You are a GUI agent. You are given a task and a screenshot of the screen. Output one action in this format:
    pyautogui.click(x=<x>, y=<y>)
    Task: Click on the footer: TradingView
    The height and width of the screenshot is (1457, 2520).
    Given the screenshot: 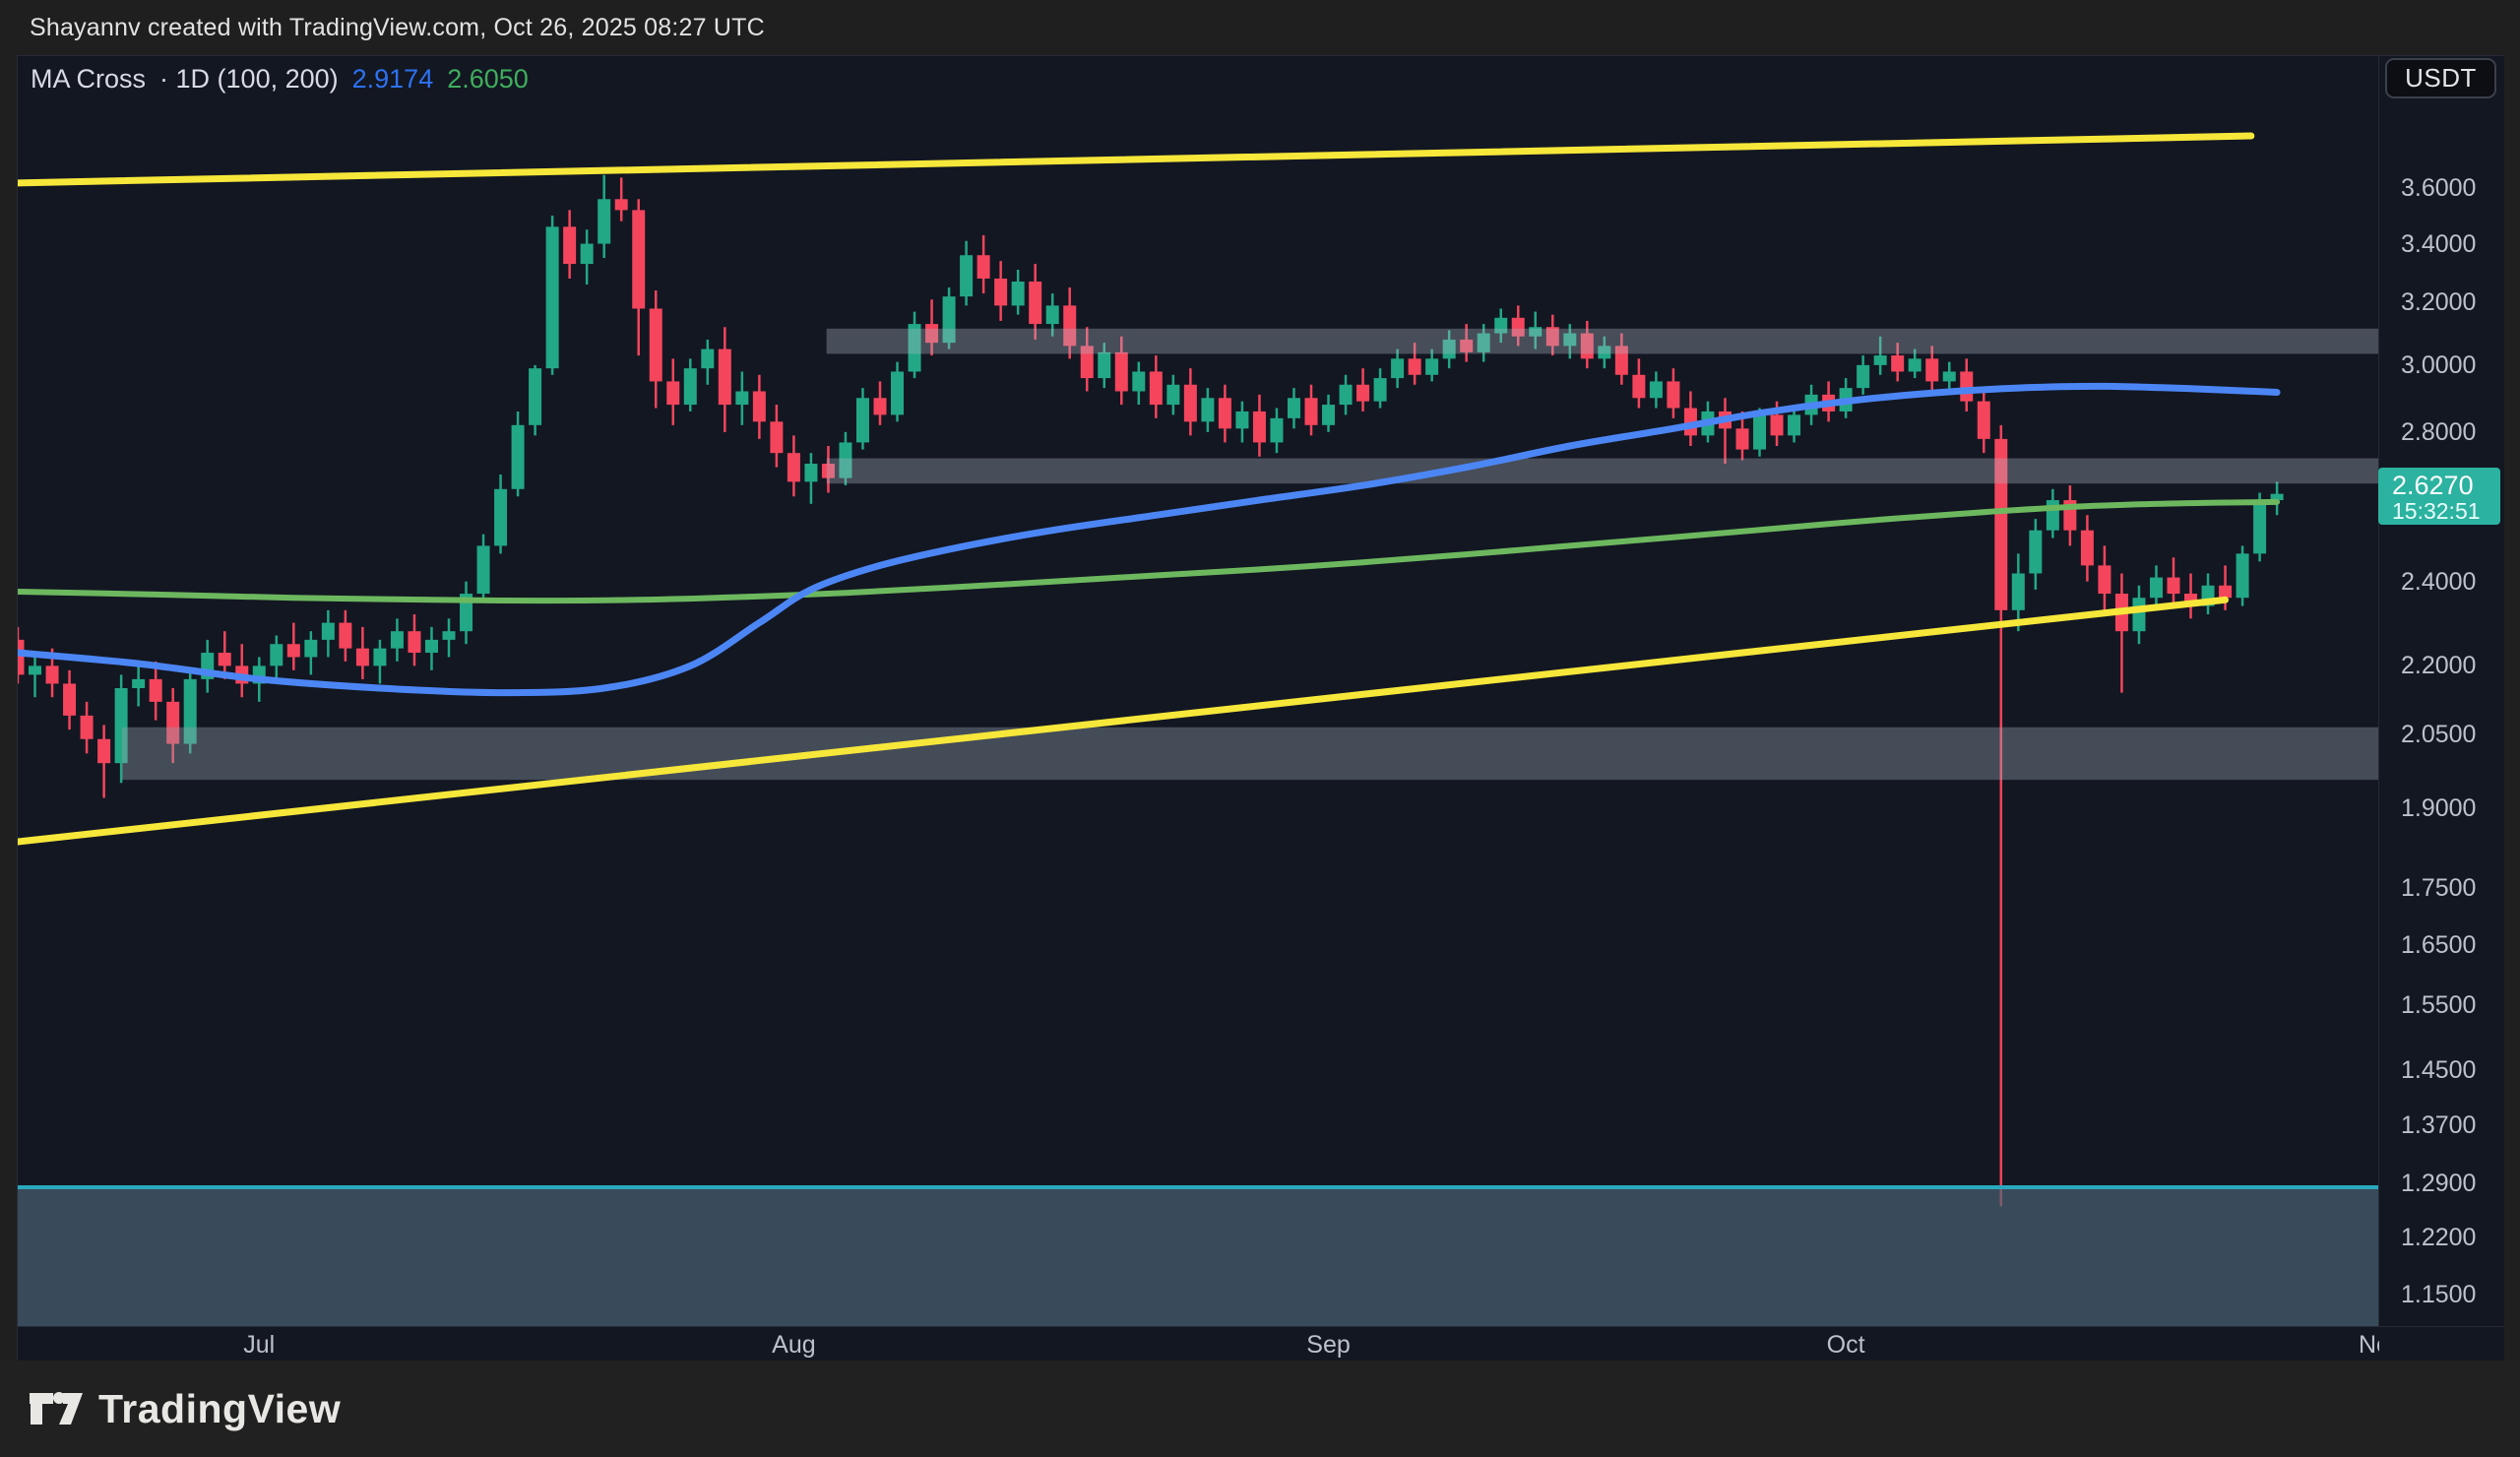 What is the action you would take?
    pyautogui.click(x=1260, y=1409)
    